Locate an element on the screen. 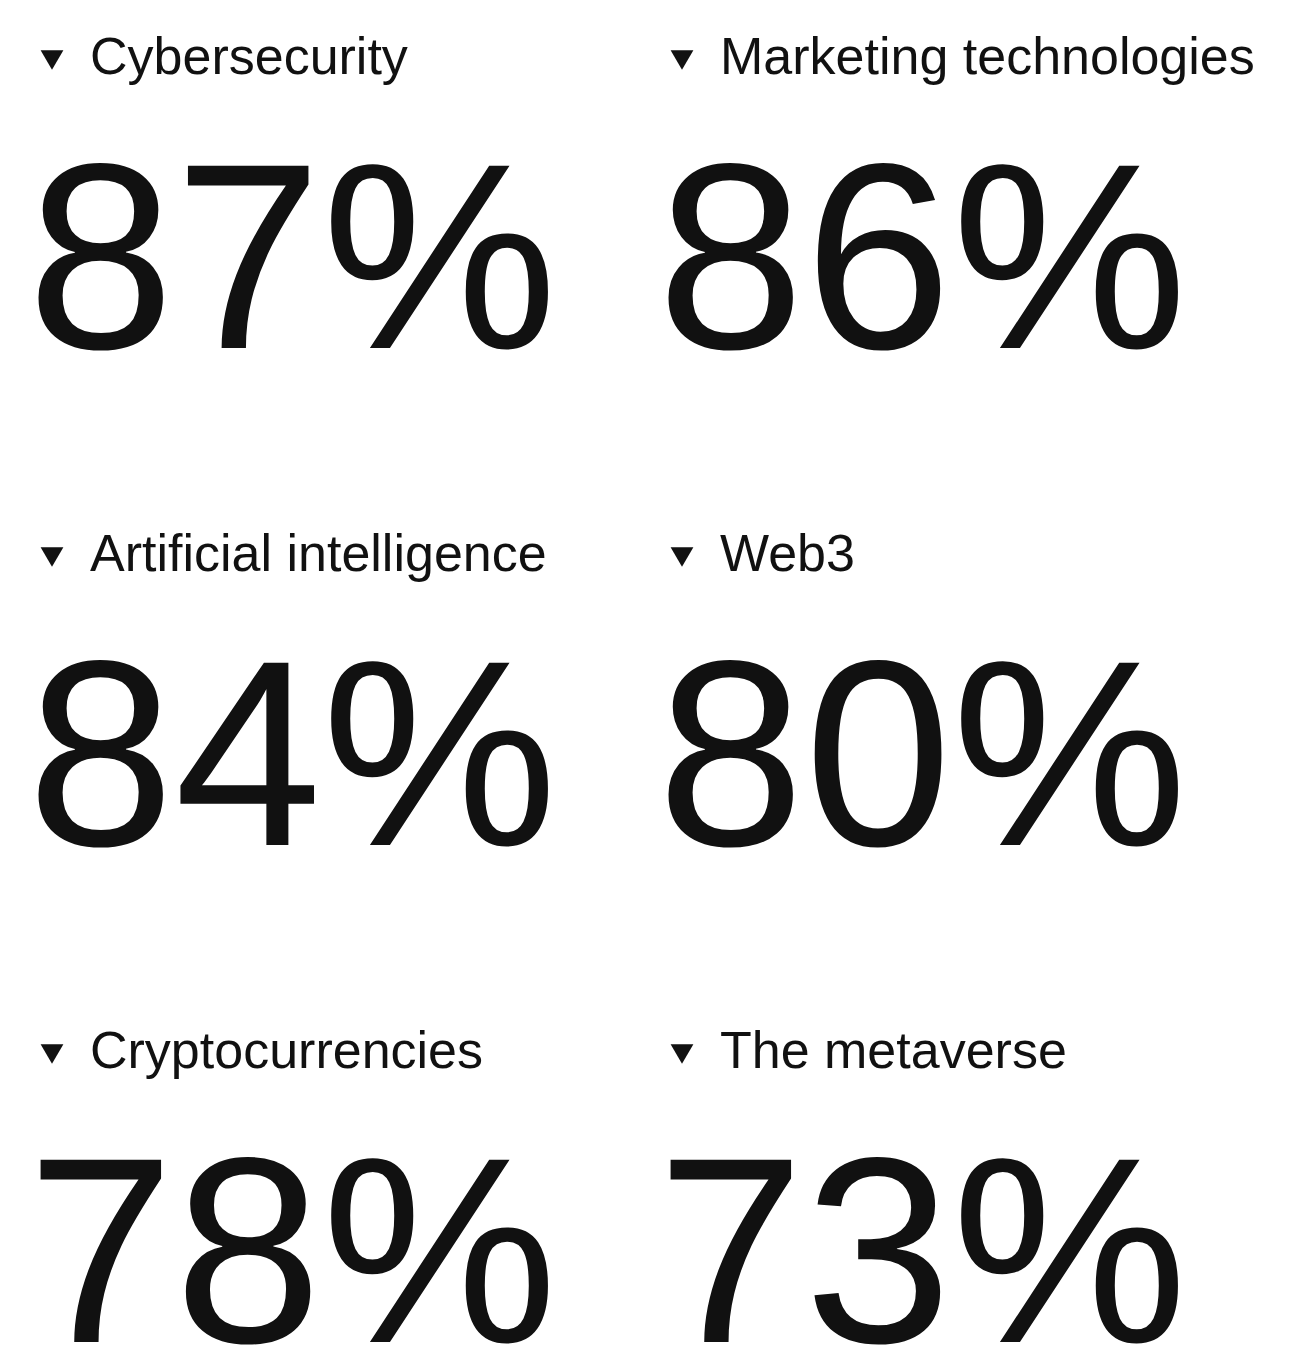  data-label: 78% is located at coordinates (292, 1229).